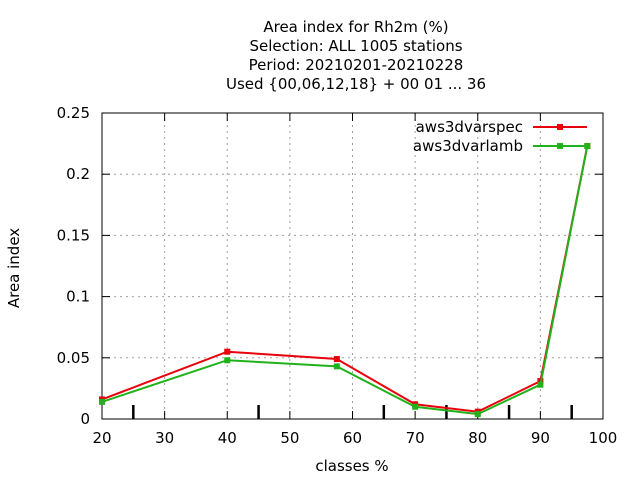 The width and height of the screenshot is (640, 480). I want to click on x-tick-label: 70, so click(415, 438).